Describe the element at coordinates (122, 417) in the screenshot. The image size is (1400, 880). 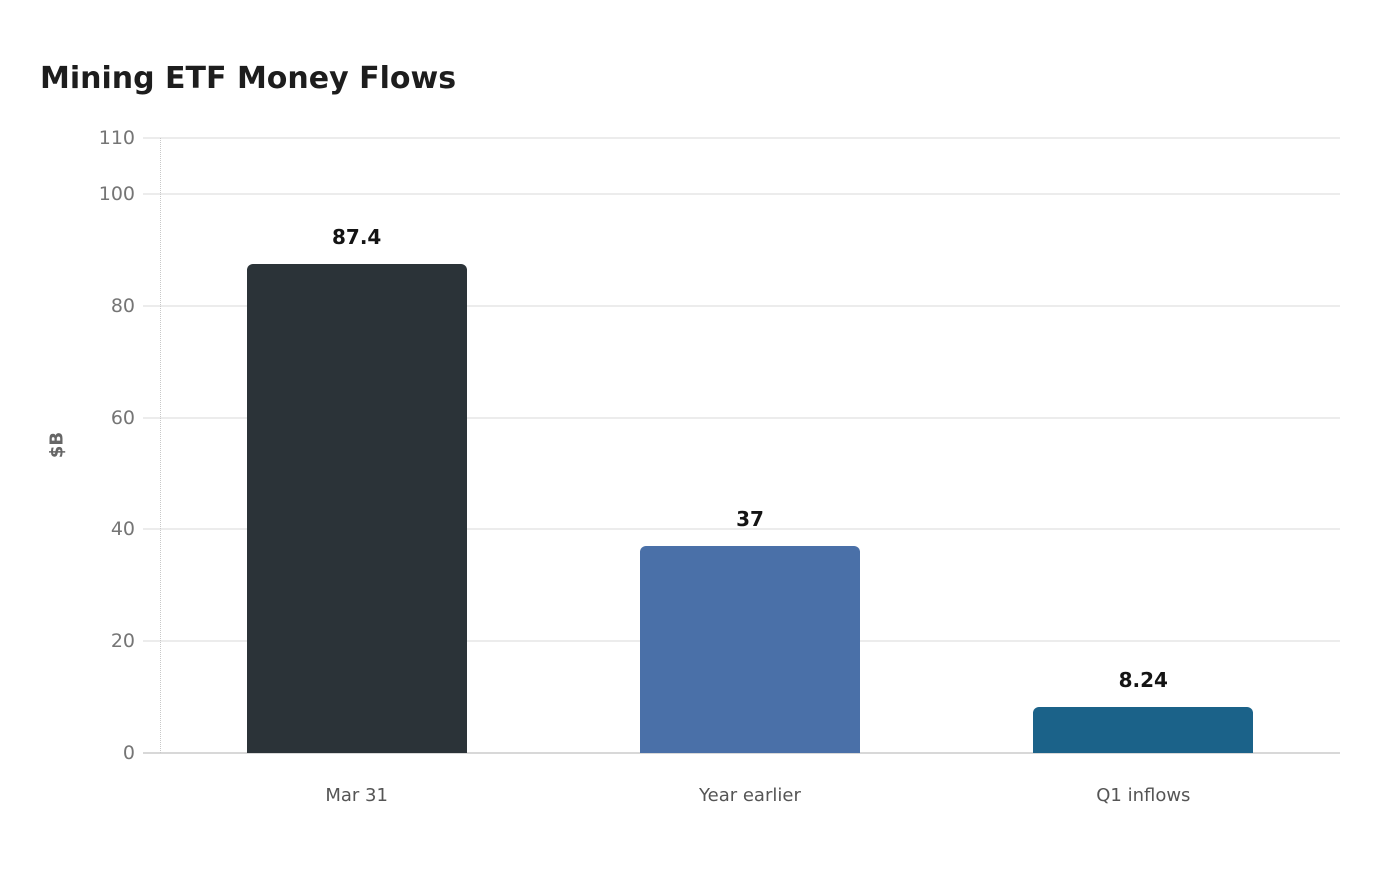
I see `y-tick-label: 60` at that location.